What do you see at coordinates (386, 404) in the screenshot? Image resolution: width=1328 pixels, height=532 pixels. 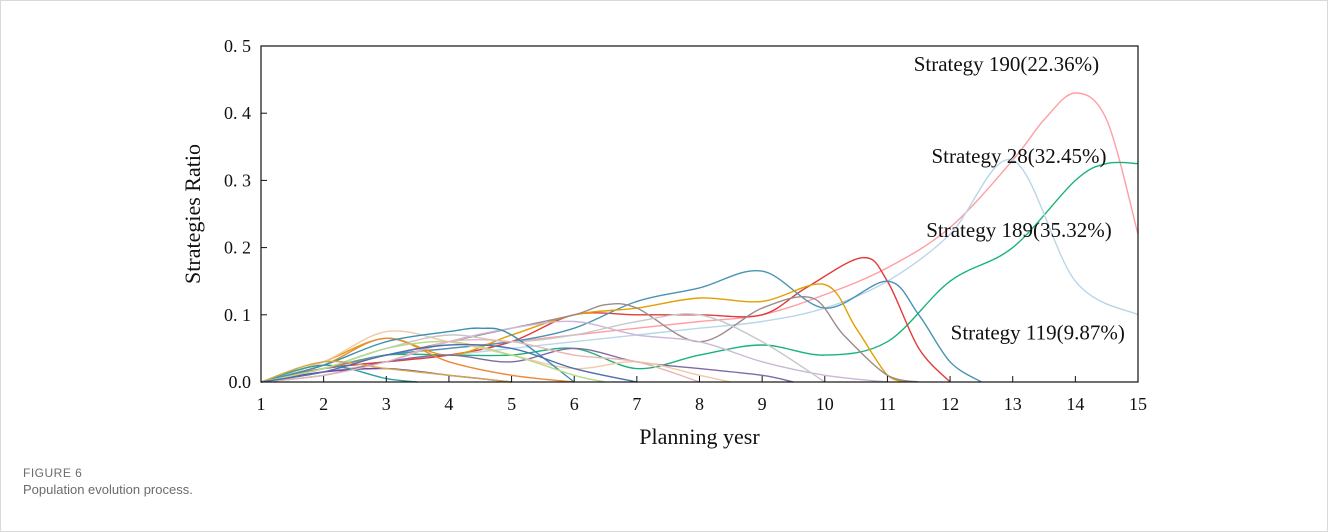 I see `x-tick-label: 3` at bounding box center [386, 404].